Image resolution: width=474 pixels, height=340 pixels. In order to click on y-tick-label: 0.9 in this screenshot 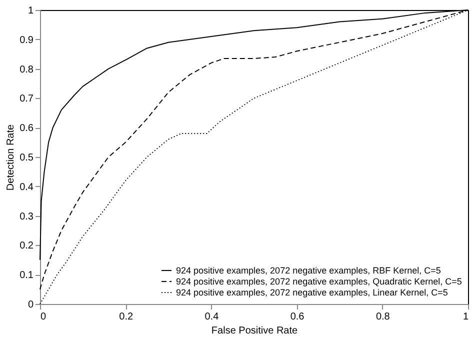, I will do `click(27, 40)`.